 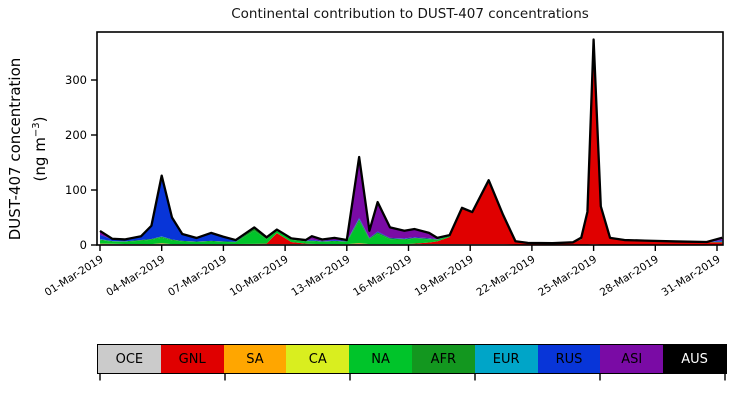 I want to click on legend-item-label: SA, so click(x=255, y=359).